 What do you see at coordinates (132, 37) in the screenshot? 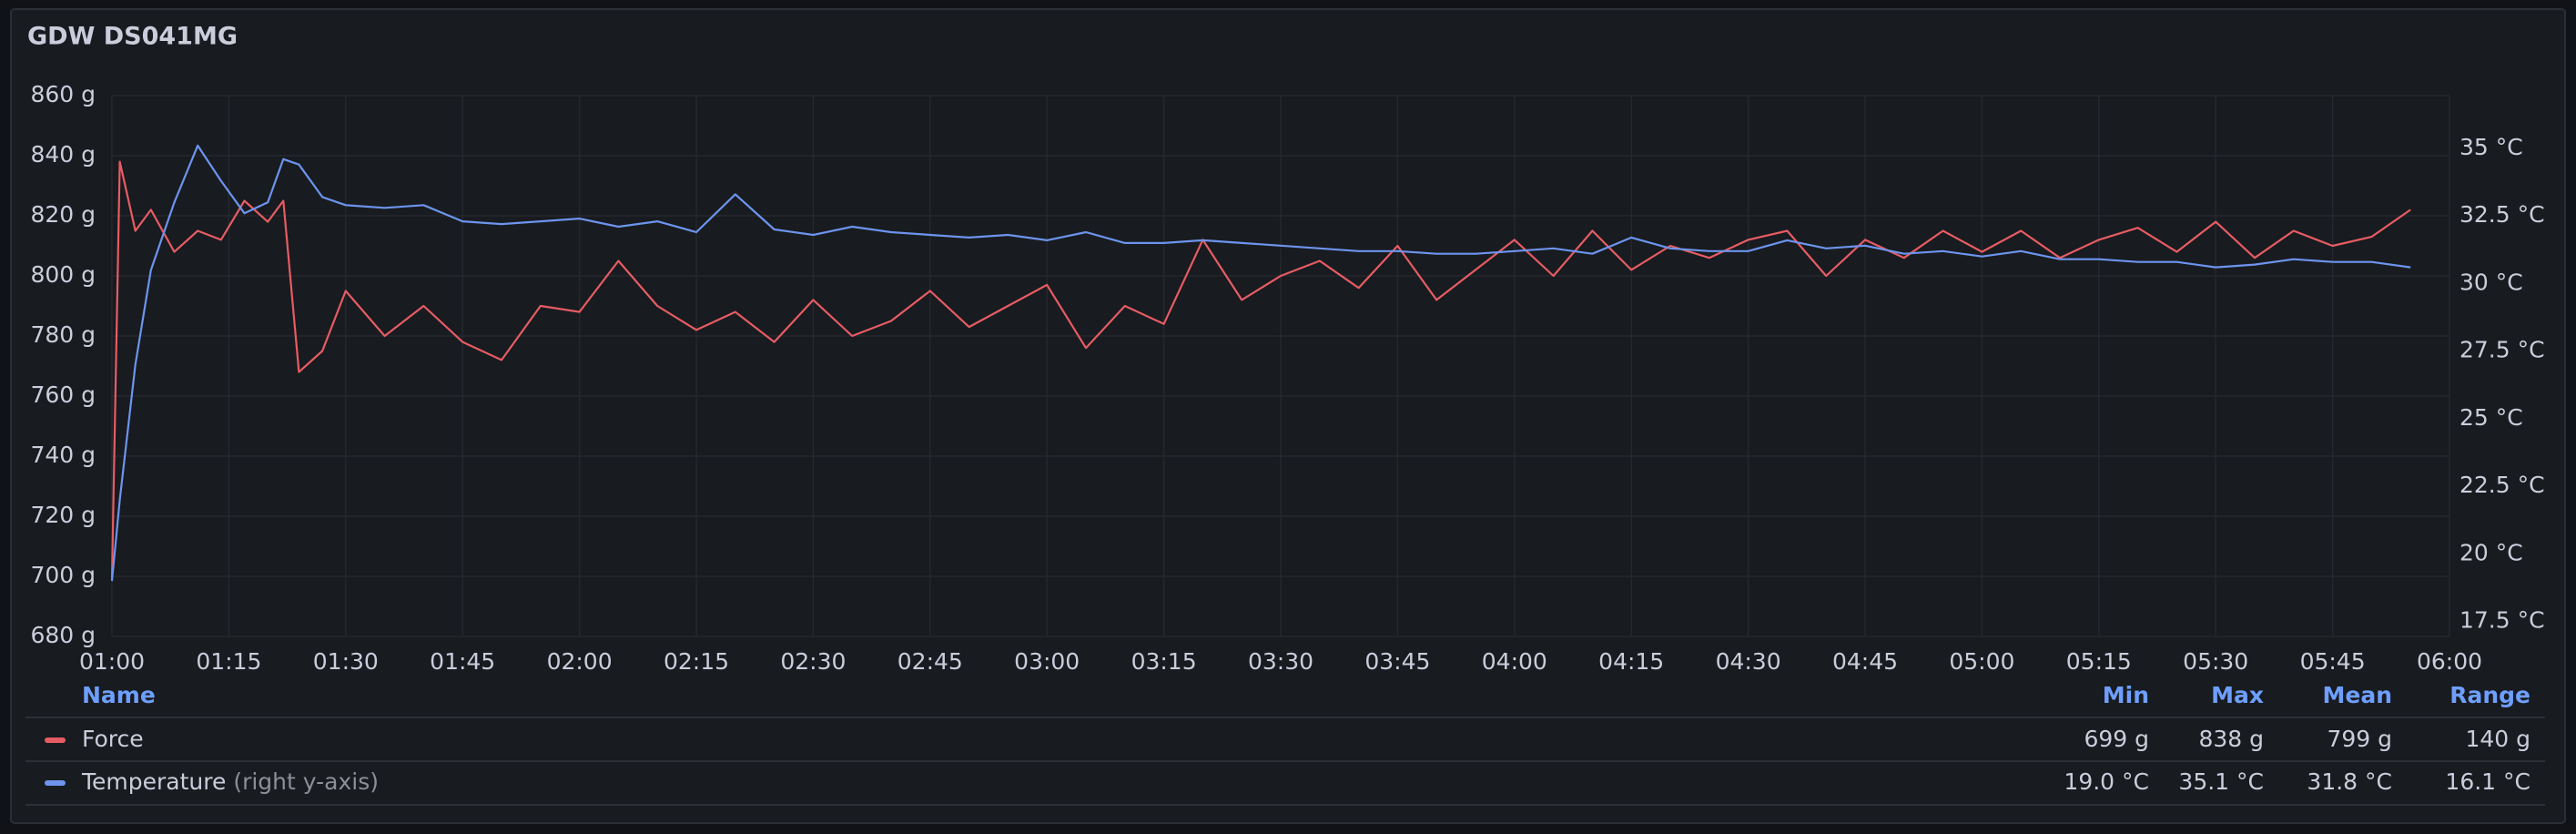
I see `panel-title: GDW DS041MG` at bounding box center [132, 37].